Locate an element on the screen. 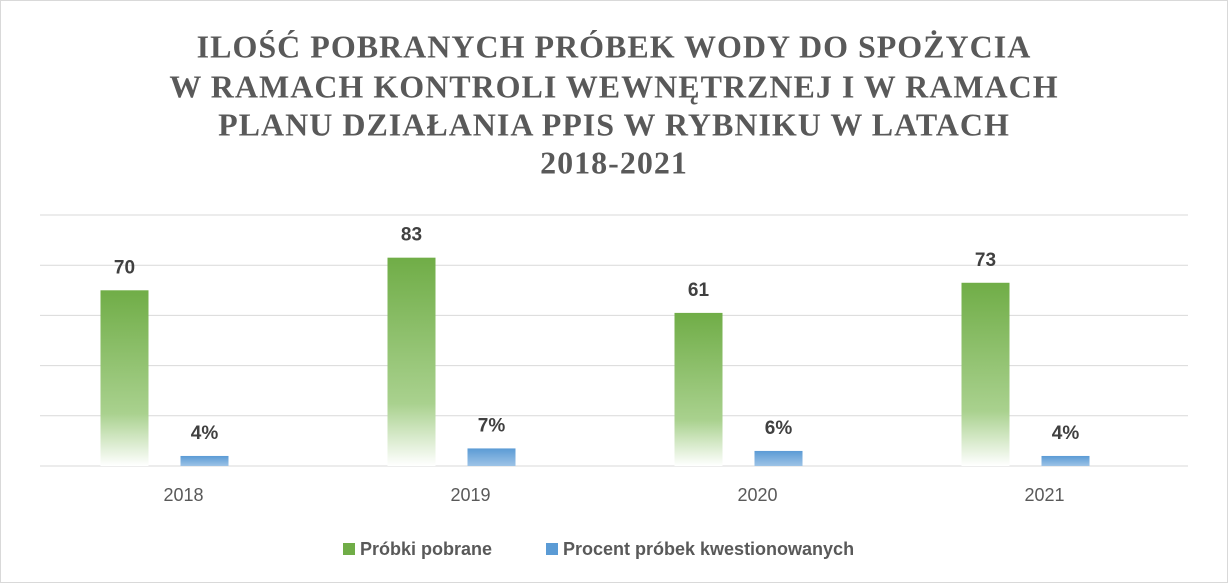 The width and height of the screenshot is (1228, 583). chart-title: 2018-2021 is located at coordinates (614, 162).